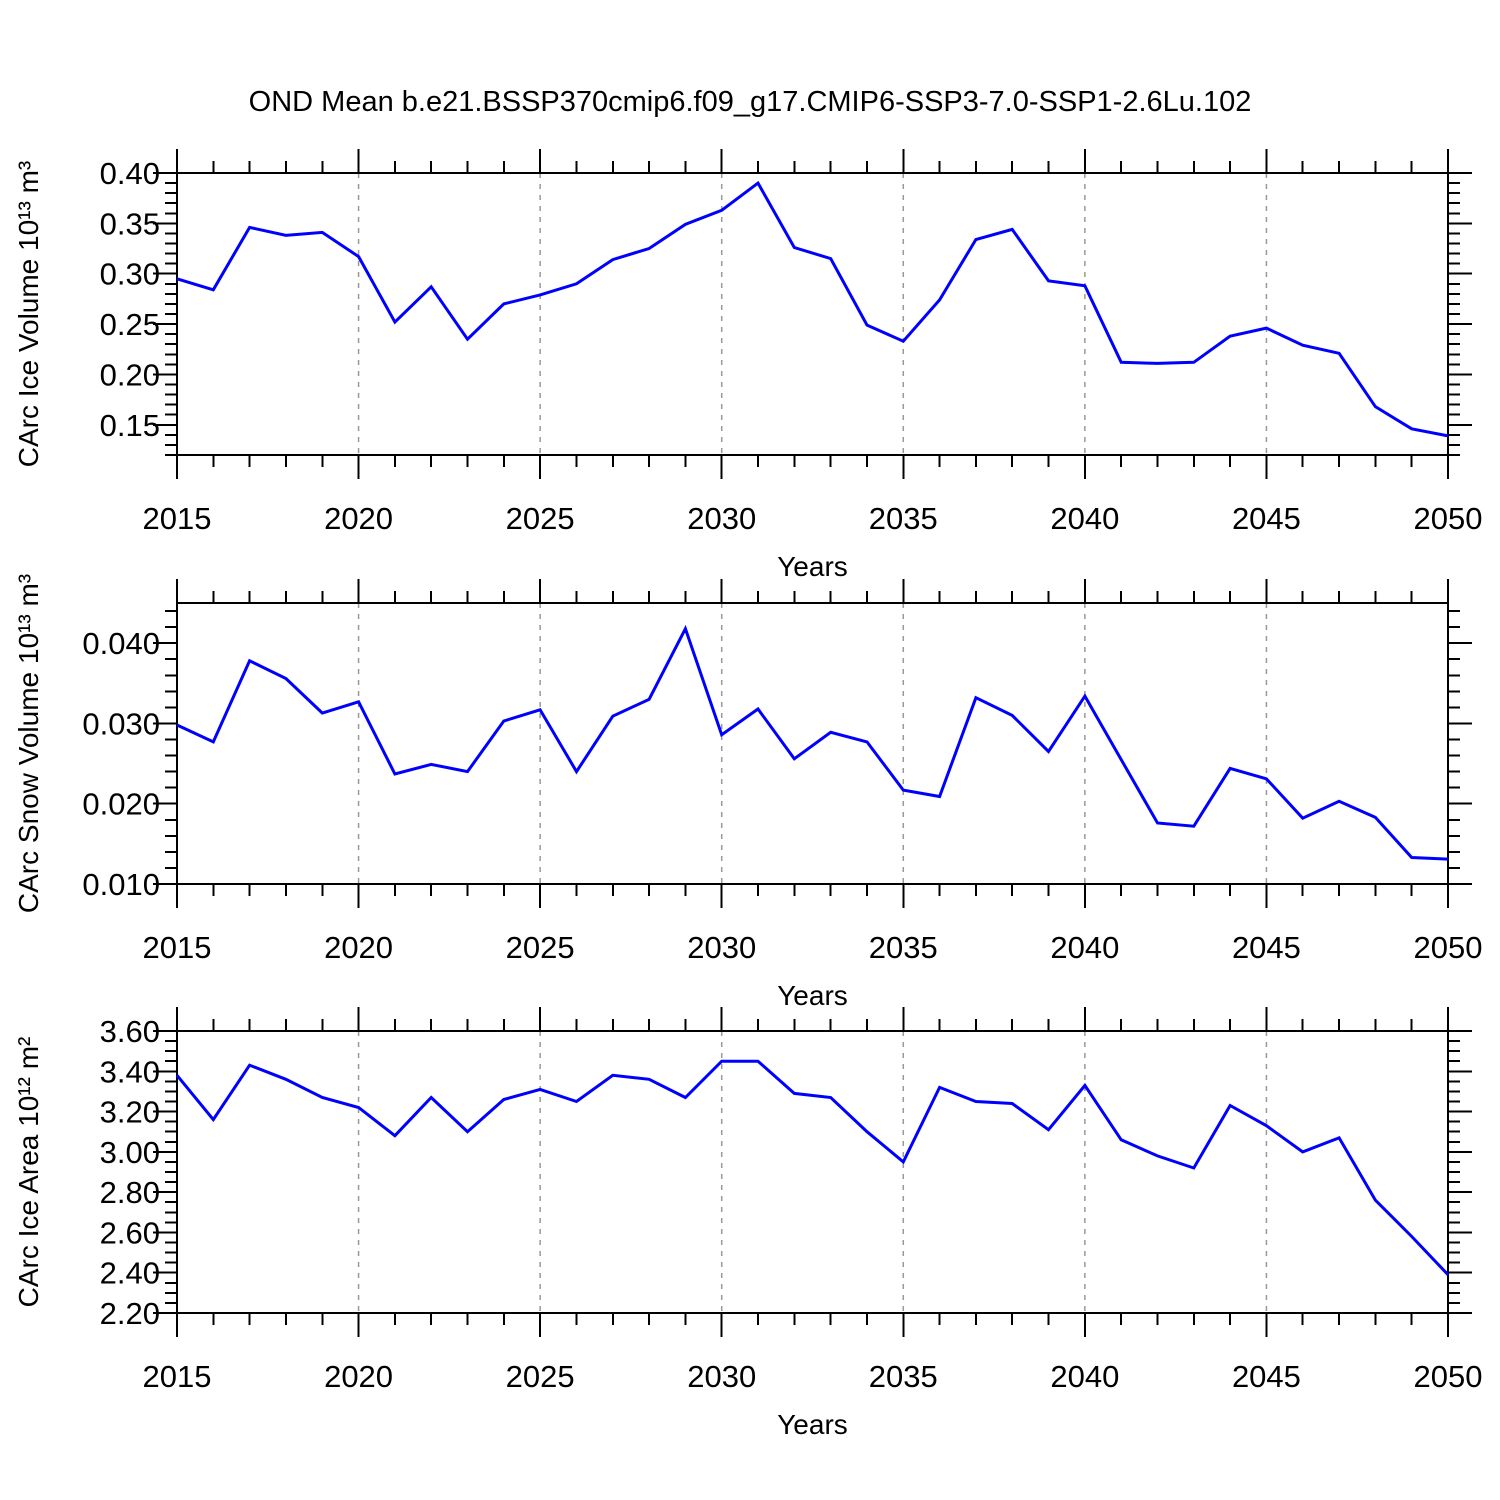 The width and height of the screenshot is (1500, 1500). Describe the element at coordinates (130, 374) in the screenshot. I see `y-tick-label: 0.20` at that location.